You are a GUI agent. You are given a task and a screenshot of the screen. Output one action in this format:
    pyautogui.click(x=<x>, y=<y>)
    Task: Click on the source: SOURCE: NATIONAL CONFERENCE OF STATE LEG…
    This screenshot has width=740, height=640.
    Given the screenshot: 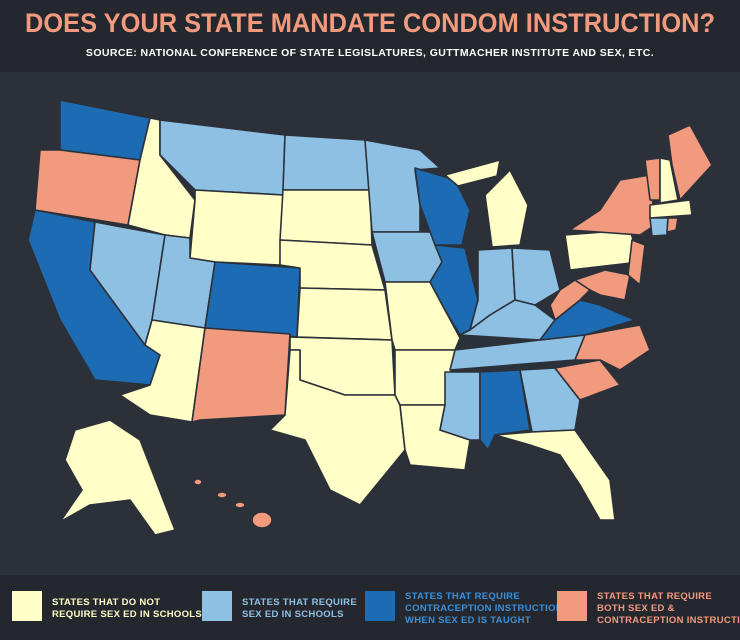 What is the action you would take?
    pyautogui.click(x=370, y=53)
    